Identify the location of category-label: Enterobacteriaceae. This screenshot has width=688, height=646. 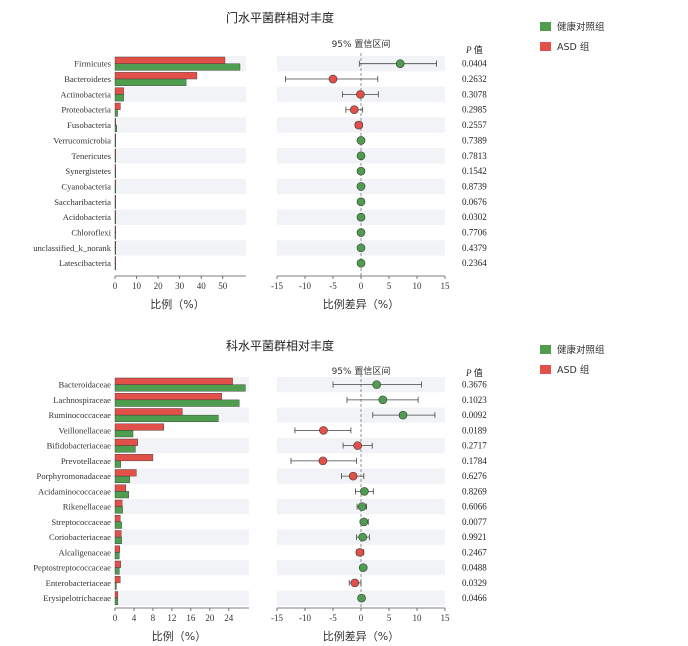
(79, 583).